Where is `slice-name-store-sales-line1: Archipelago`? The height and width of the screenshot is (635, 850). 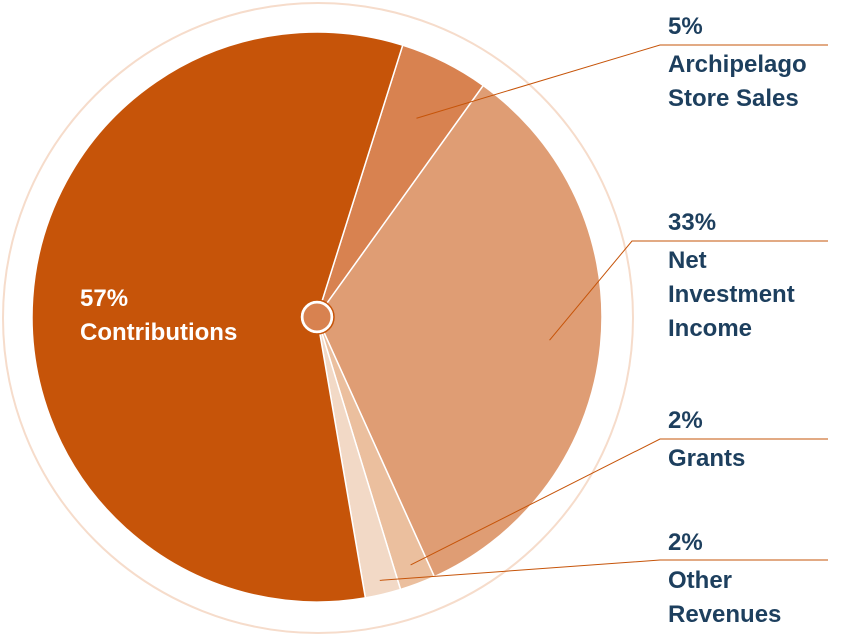 slice-name-store-sales-line1: Archipelago is located at coordinates (737, 64).